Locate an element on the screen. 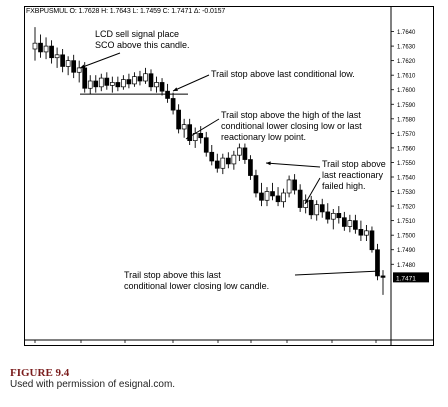  arrow-failed-high-a-head is located at coordinates (268, 163).